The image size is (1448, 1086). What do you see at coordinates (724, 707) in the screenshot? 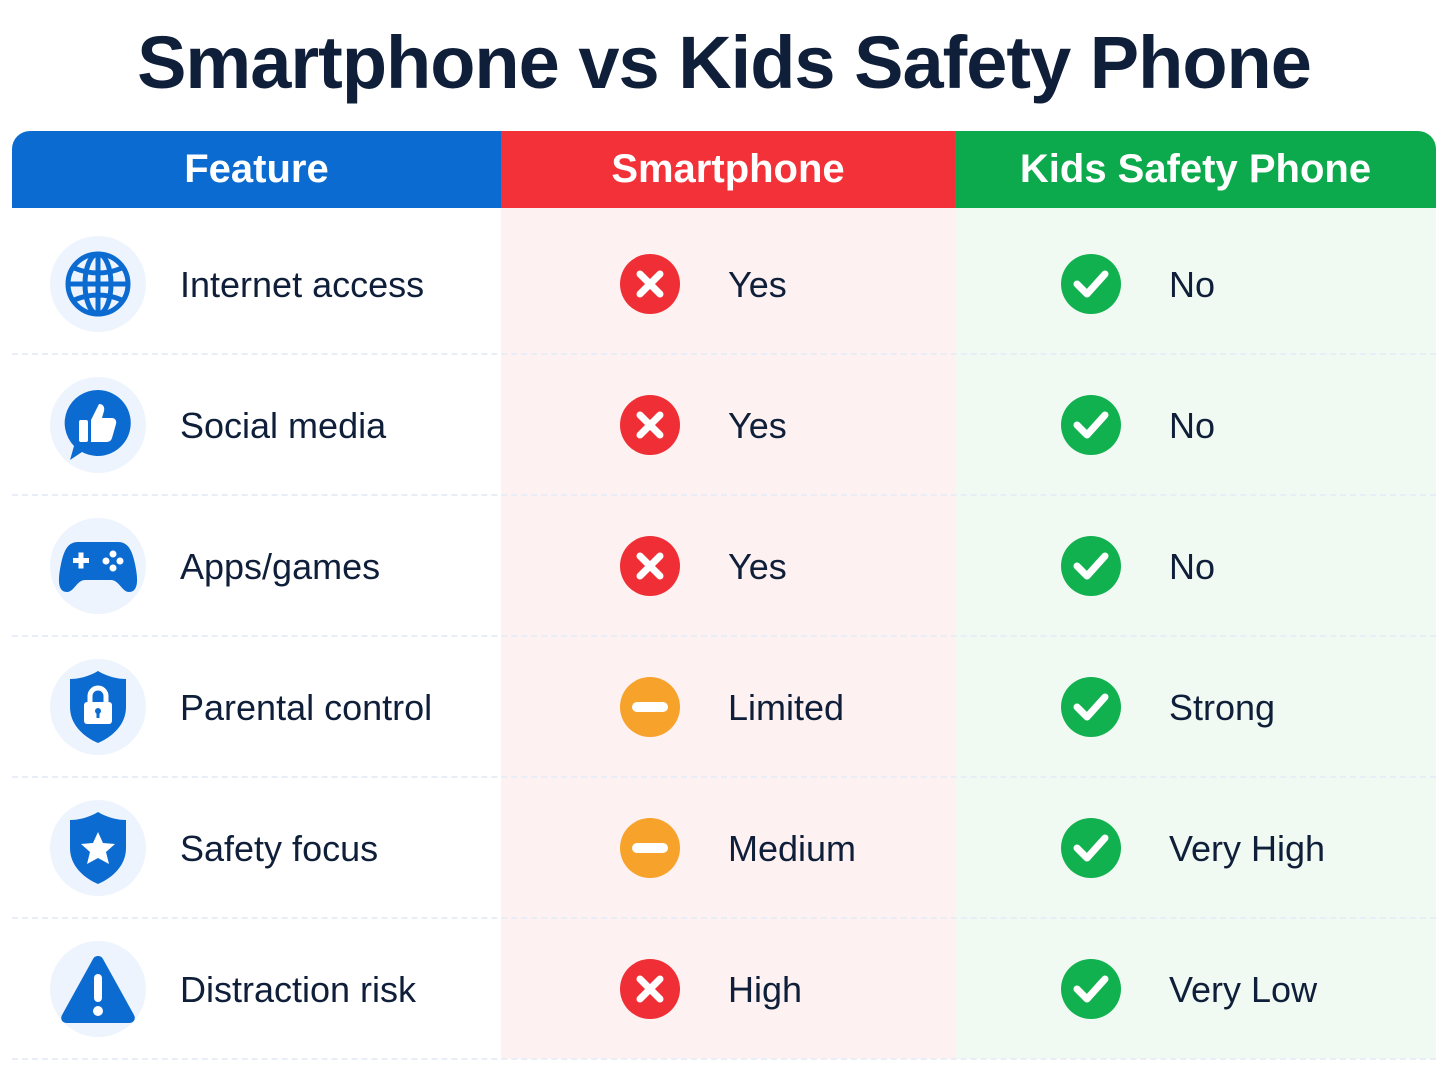
I see `table-row: Parental control Limited Strong` at bounding box center [724, 707].